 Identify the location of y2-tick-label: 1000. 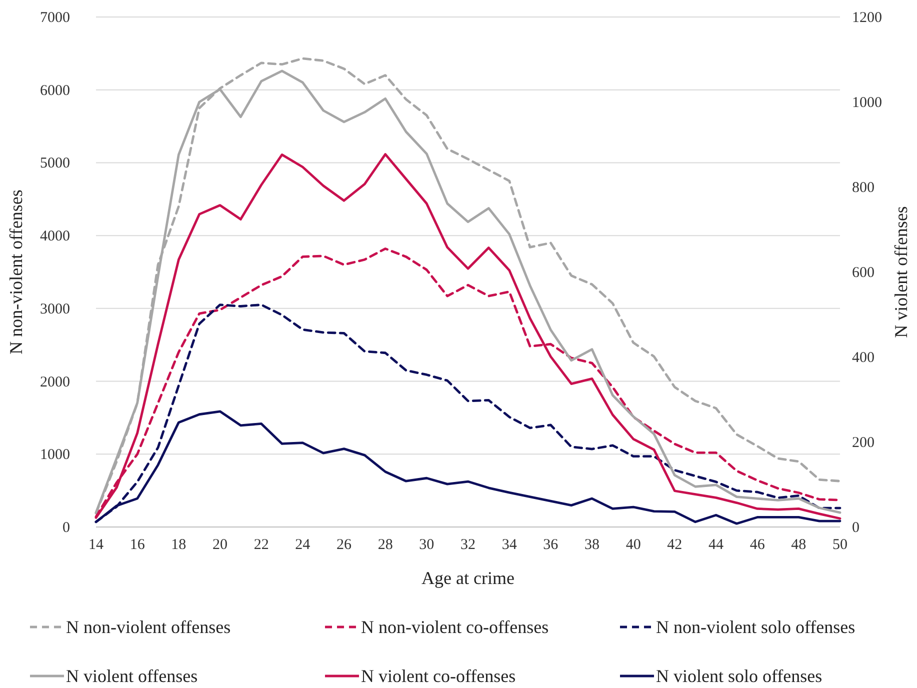
(867, 103).